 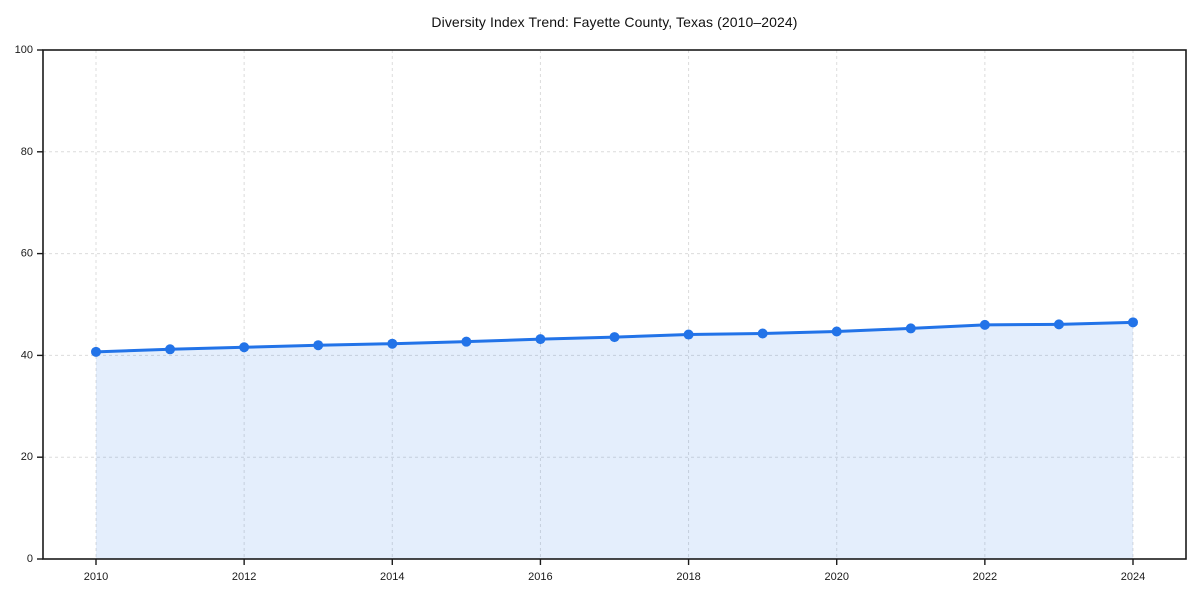 I want to click on x-axis-tick-label: 2024, so click(x=1133, y=577).